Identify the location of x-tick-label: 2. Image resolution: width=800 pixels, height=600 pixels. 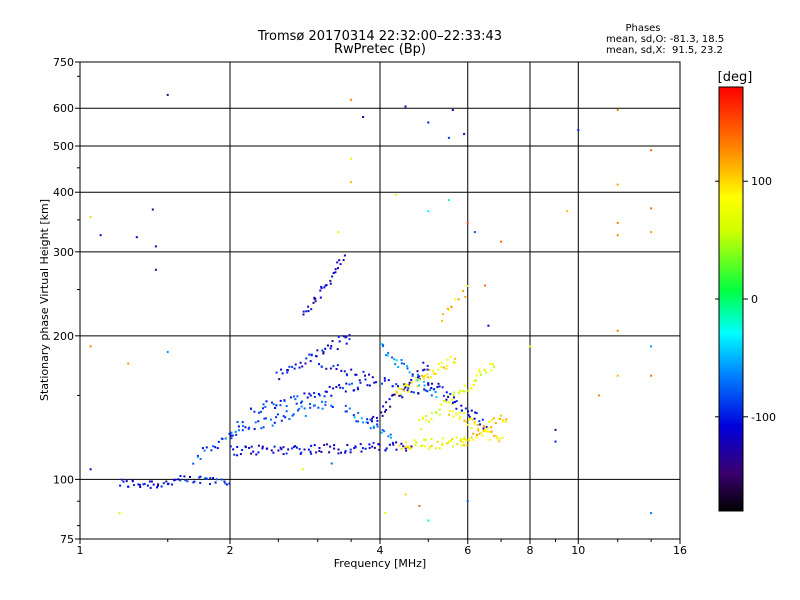
(230, 550).